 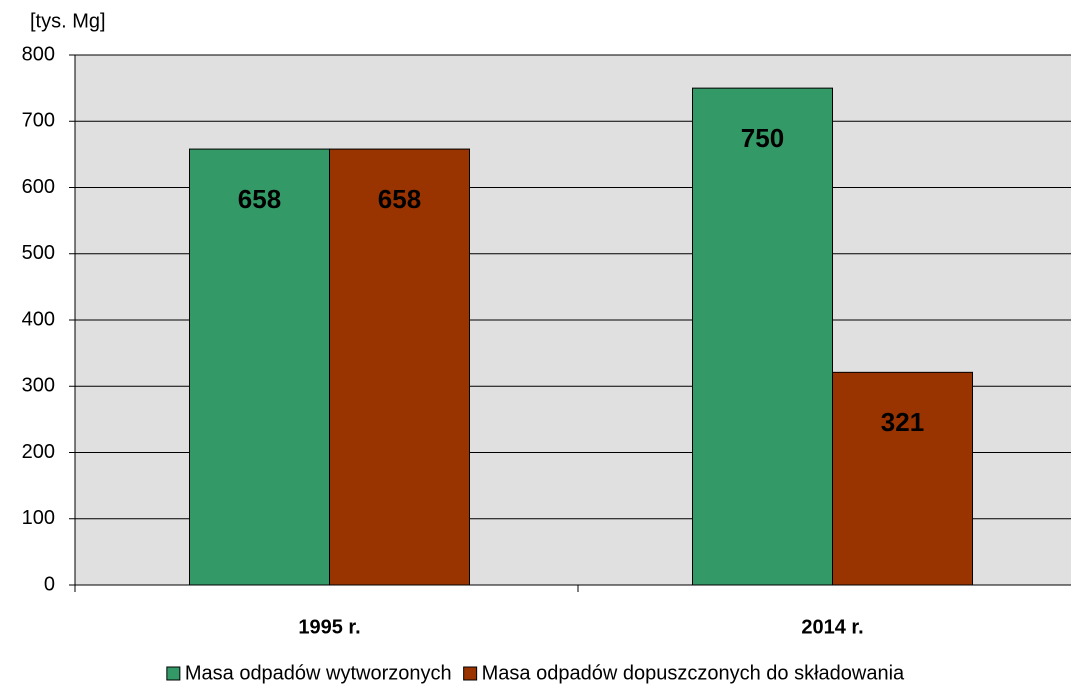 I want to click on y-tick-label: 100, so click(x=38, y=518).